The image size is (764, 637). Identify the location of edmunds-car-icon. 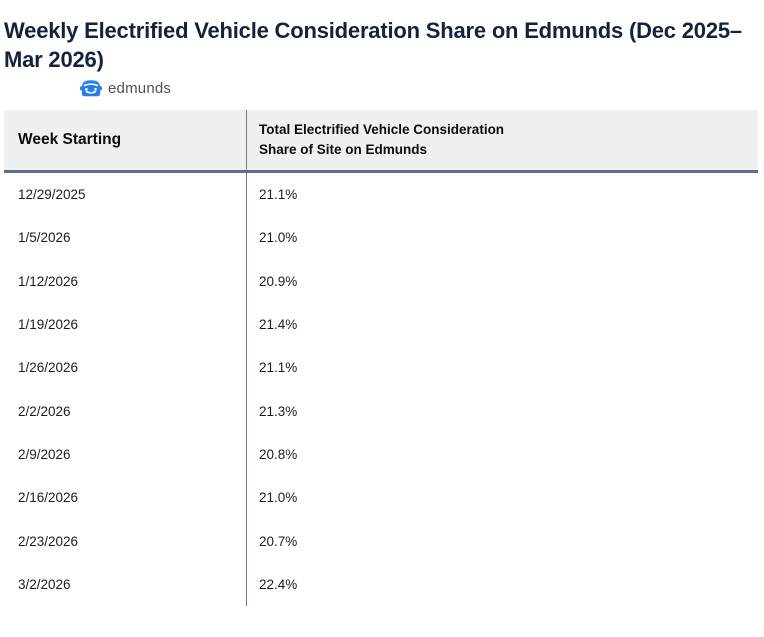
(91, 88).